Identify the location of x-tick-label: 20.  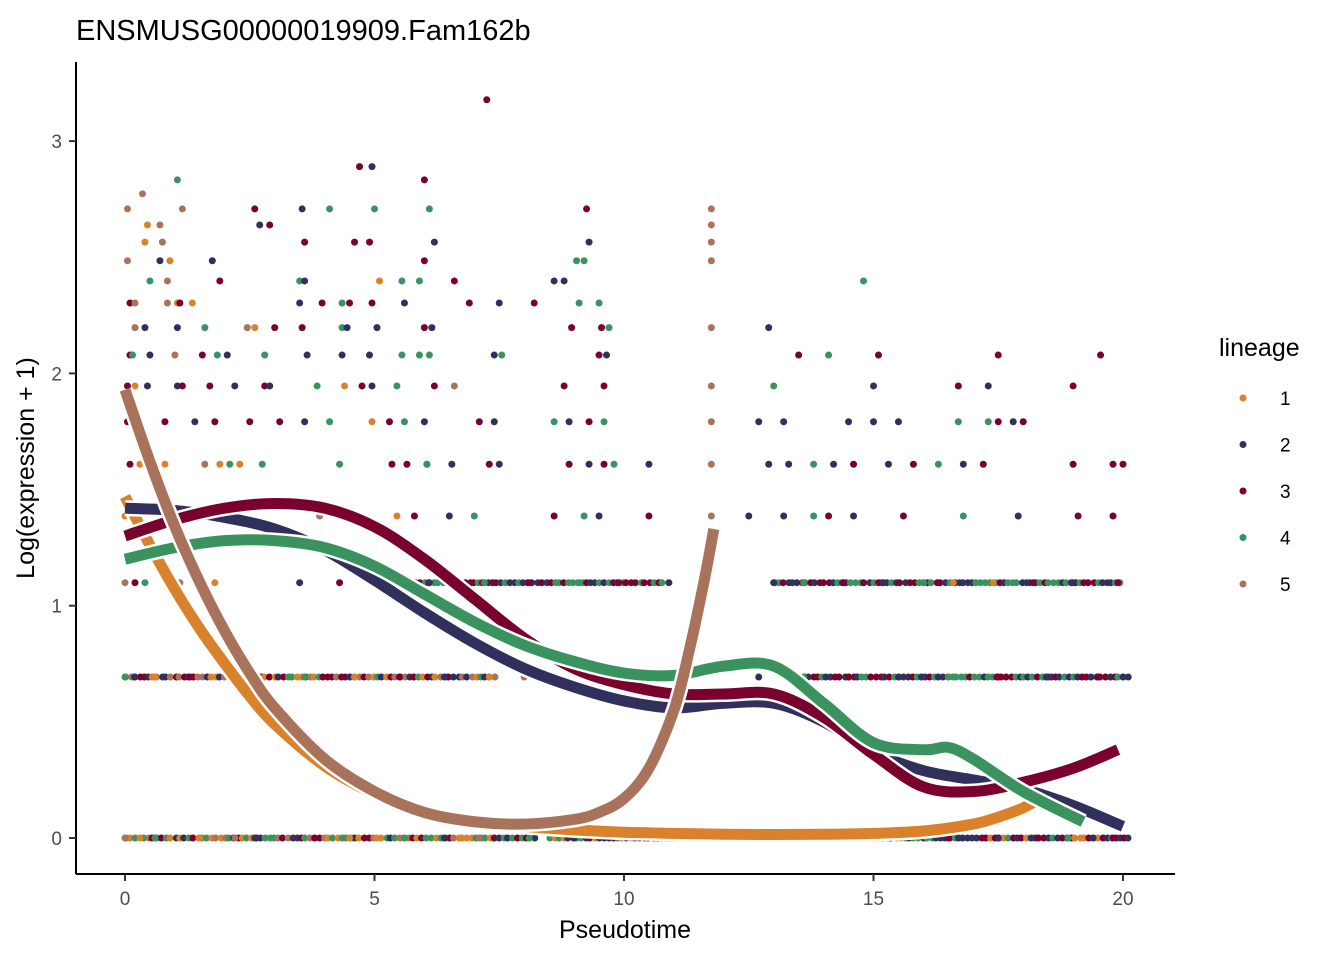
(1122, 899).